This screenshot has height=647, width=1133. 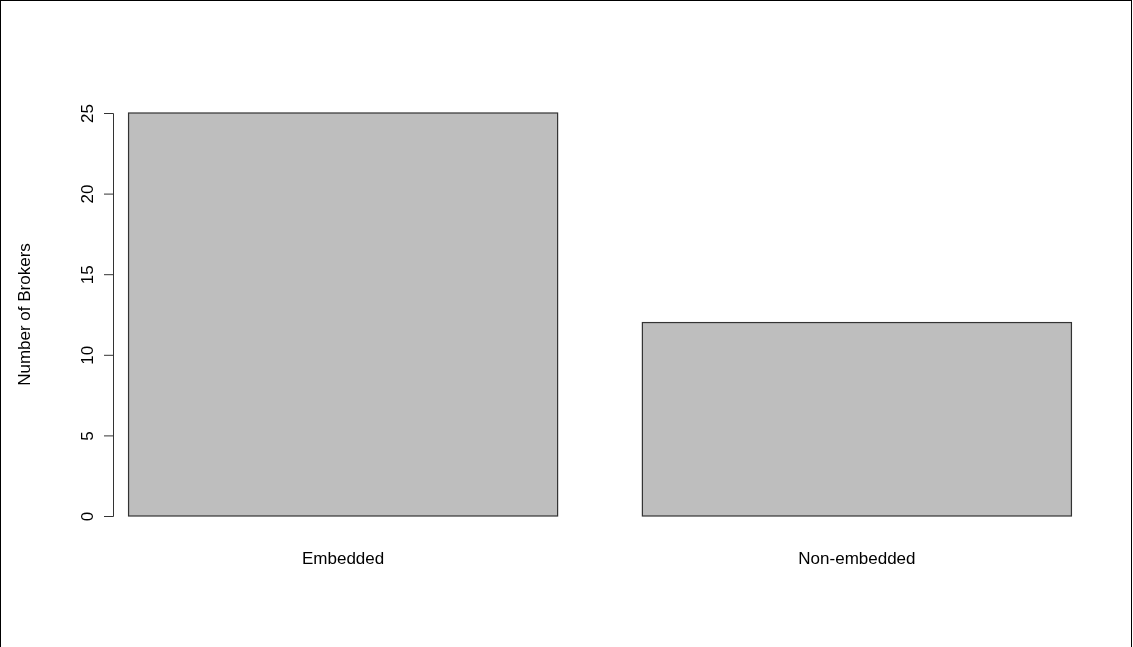 I want to click on y-tick-label: 10, so click(x=87, y=355).